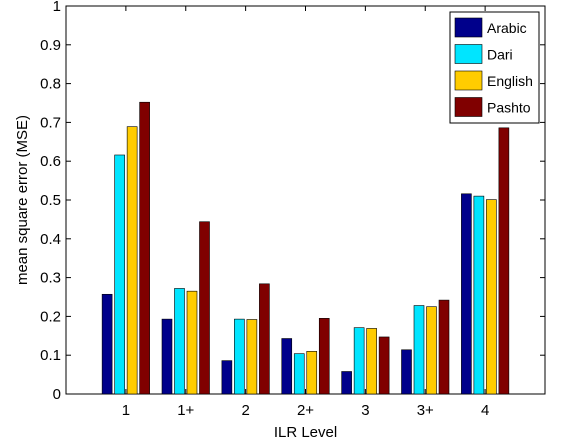 This screenshot has height=443, width=562. Describe the element at coordinates (179, 341) in the screenshot. I see `bar-dari-1plus` at that location.